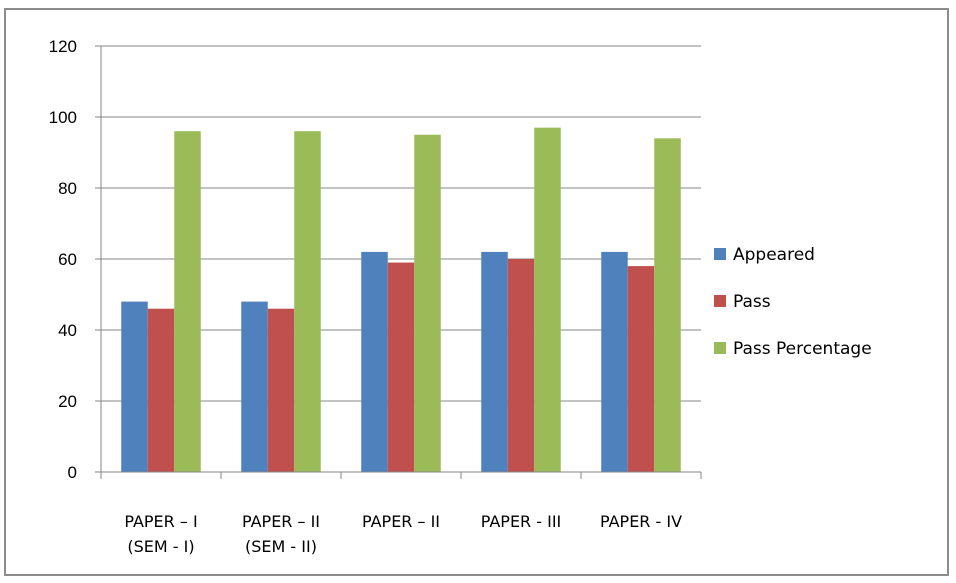  What do you see at coordinates (72, 472) in the screenshot?
I see `y-tick-label: 0` at bounding box center [72, 472].